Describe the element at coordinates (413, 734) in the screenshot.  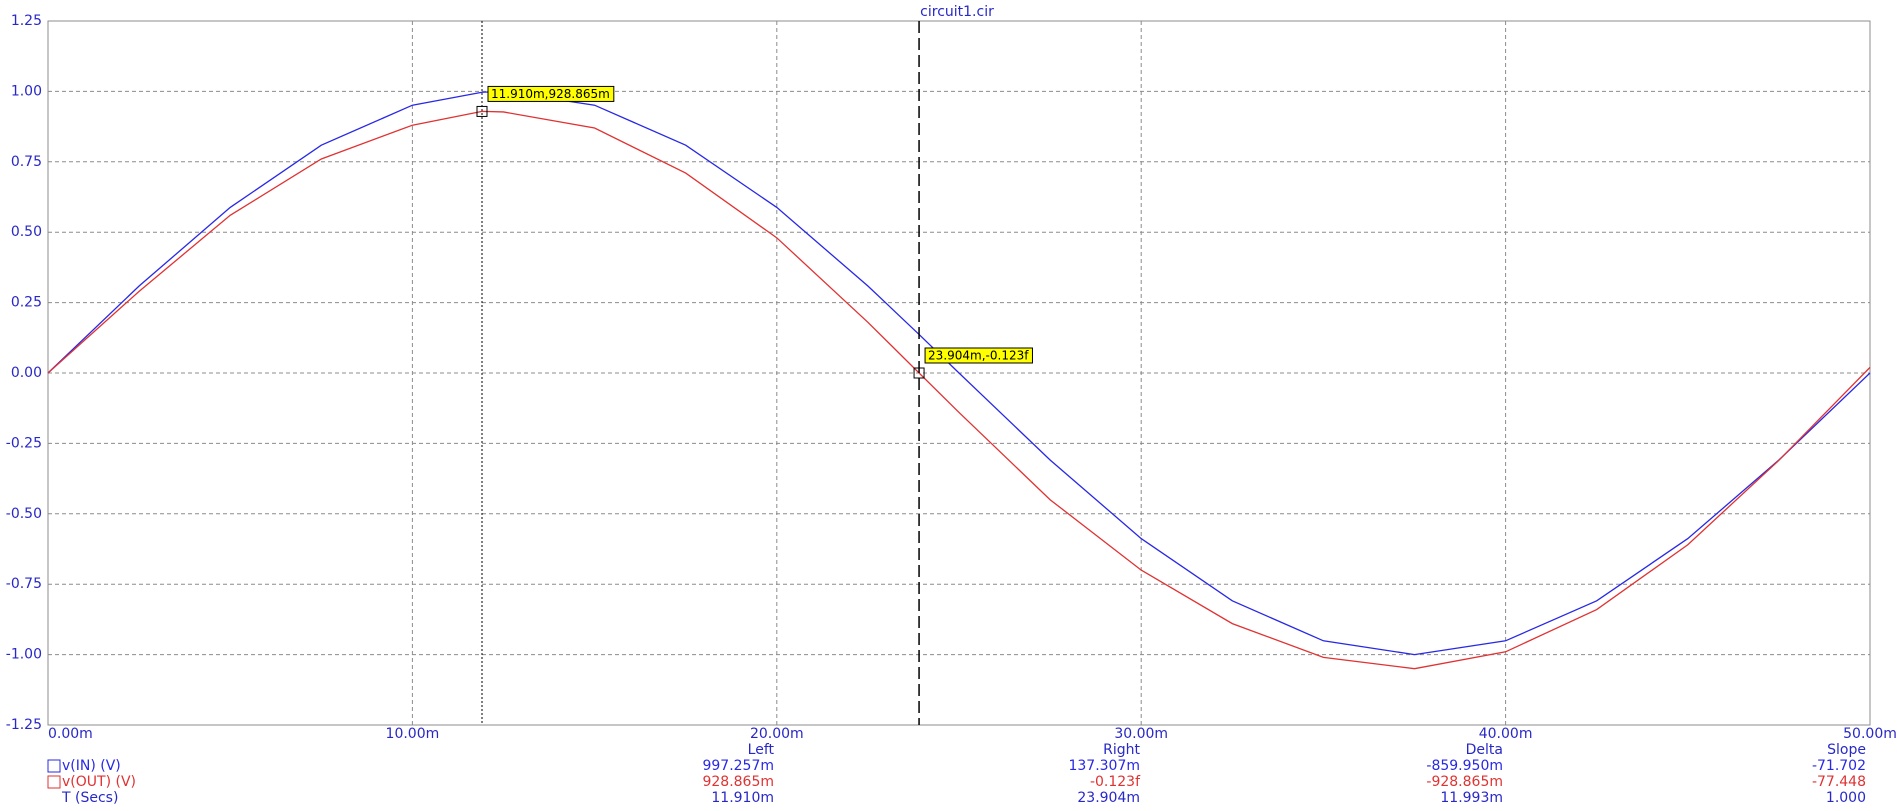
I see `x-tick-label: 10.00m` at that location.